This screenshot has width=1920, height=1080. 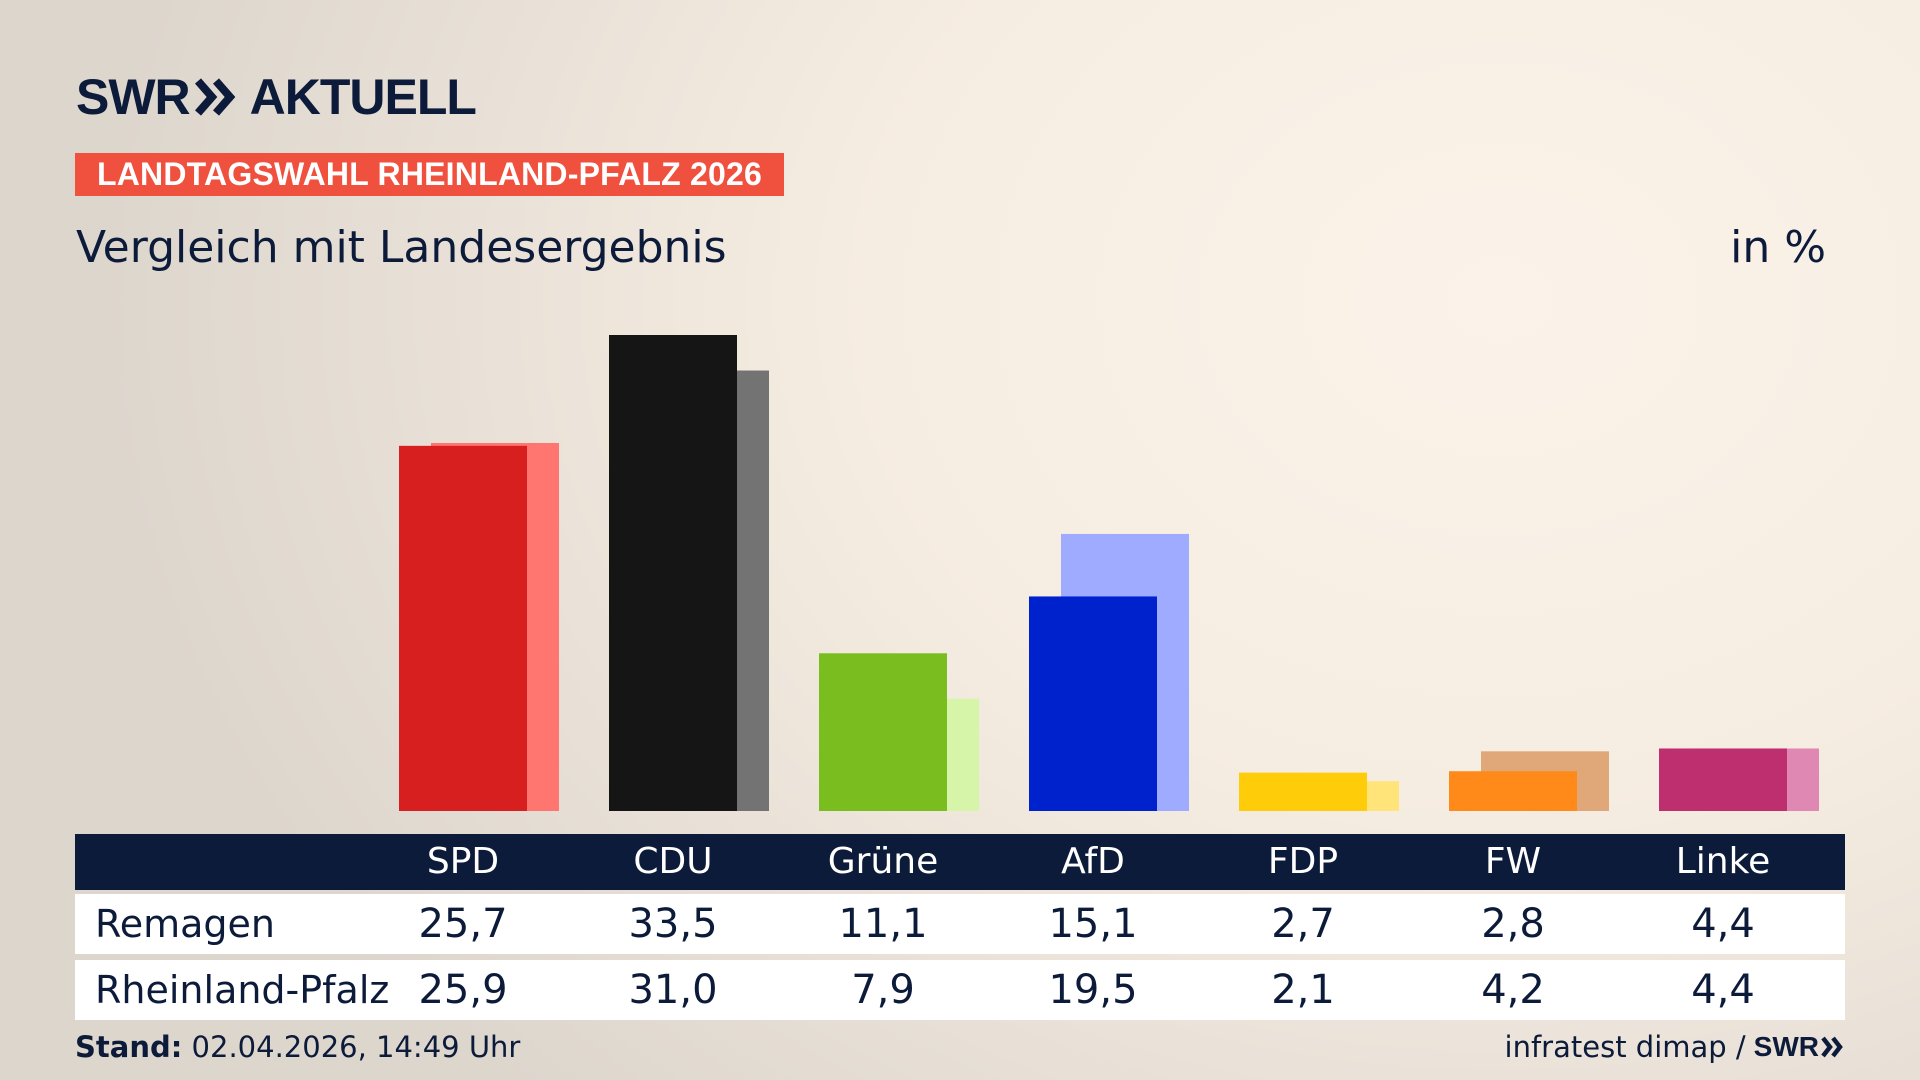 I want to click on column-header: FDP, so click(x=1303, y=861).